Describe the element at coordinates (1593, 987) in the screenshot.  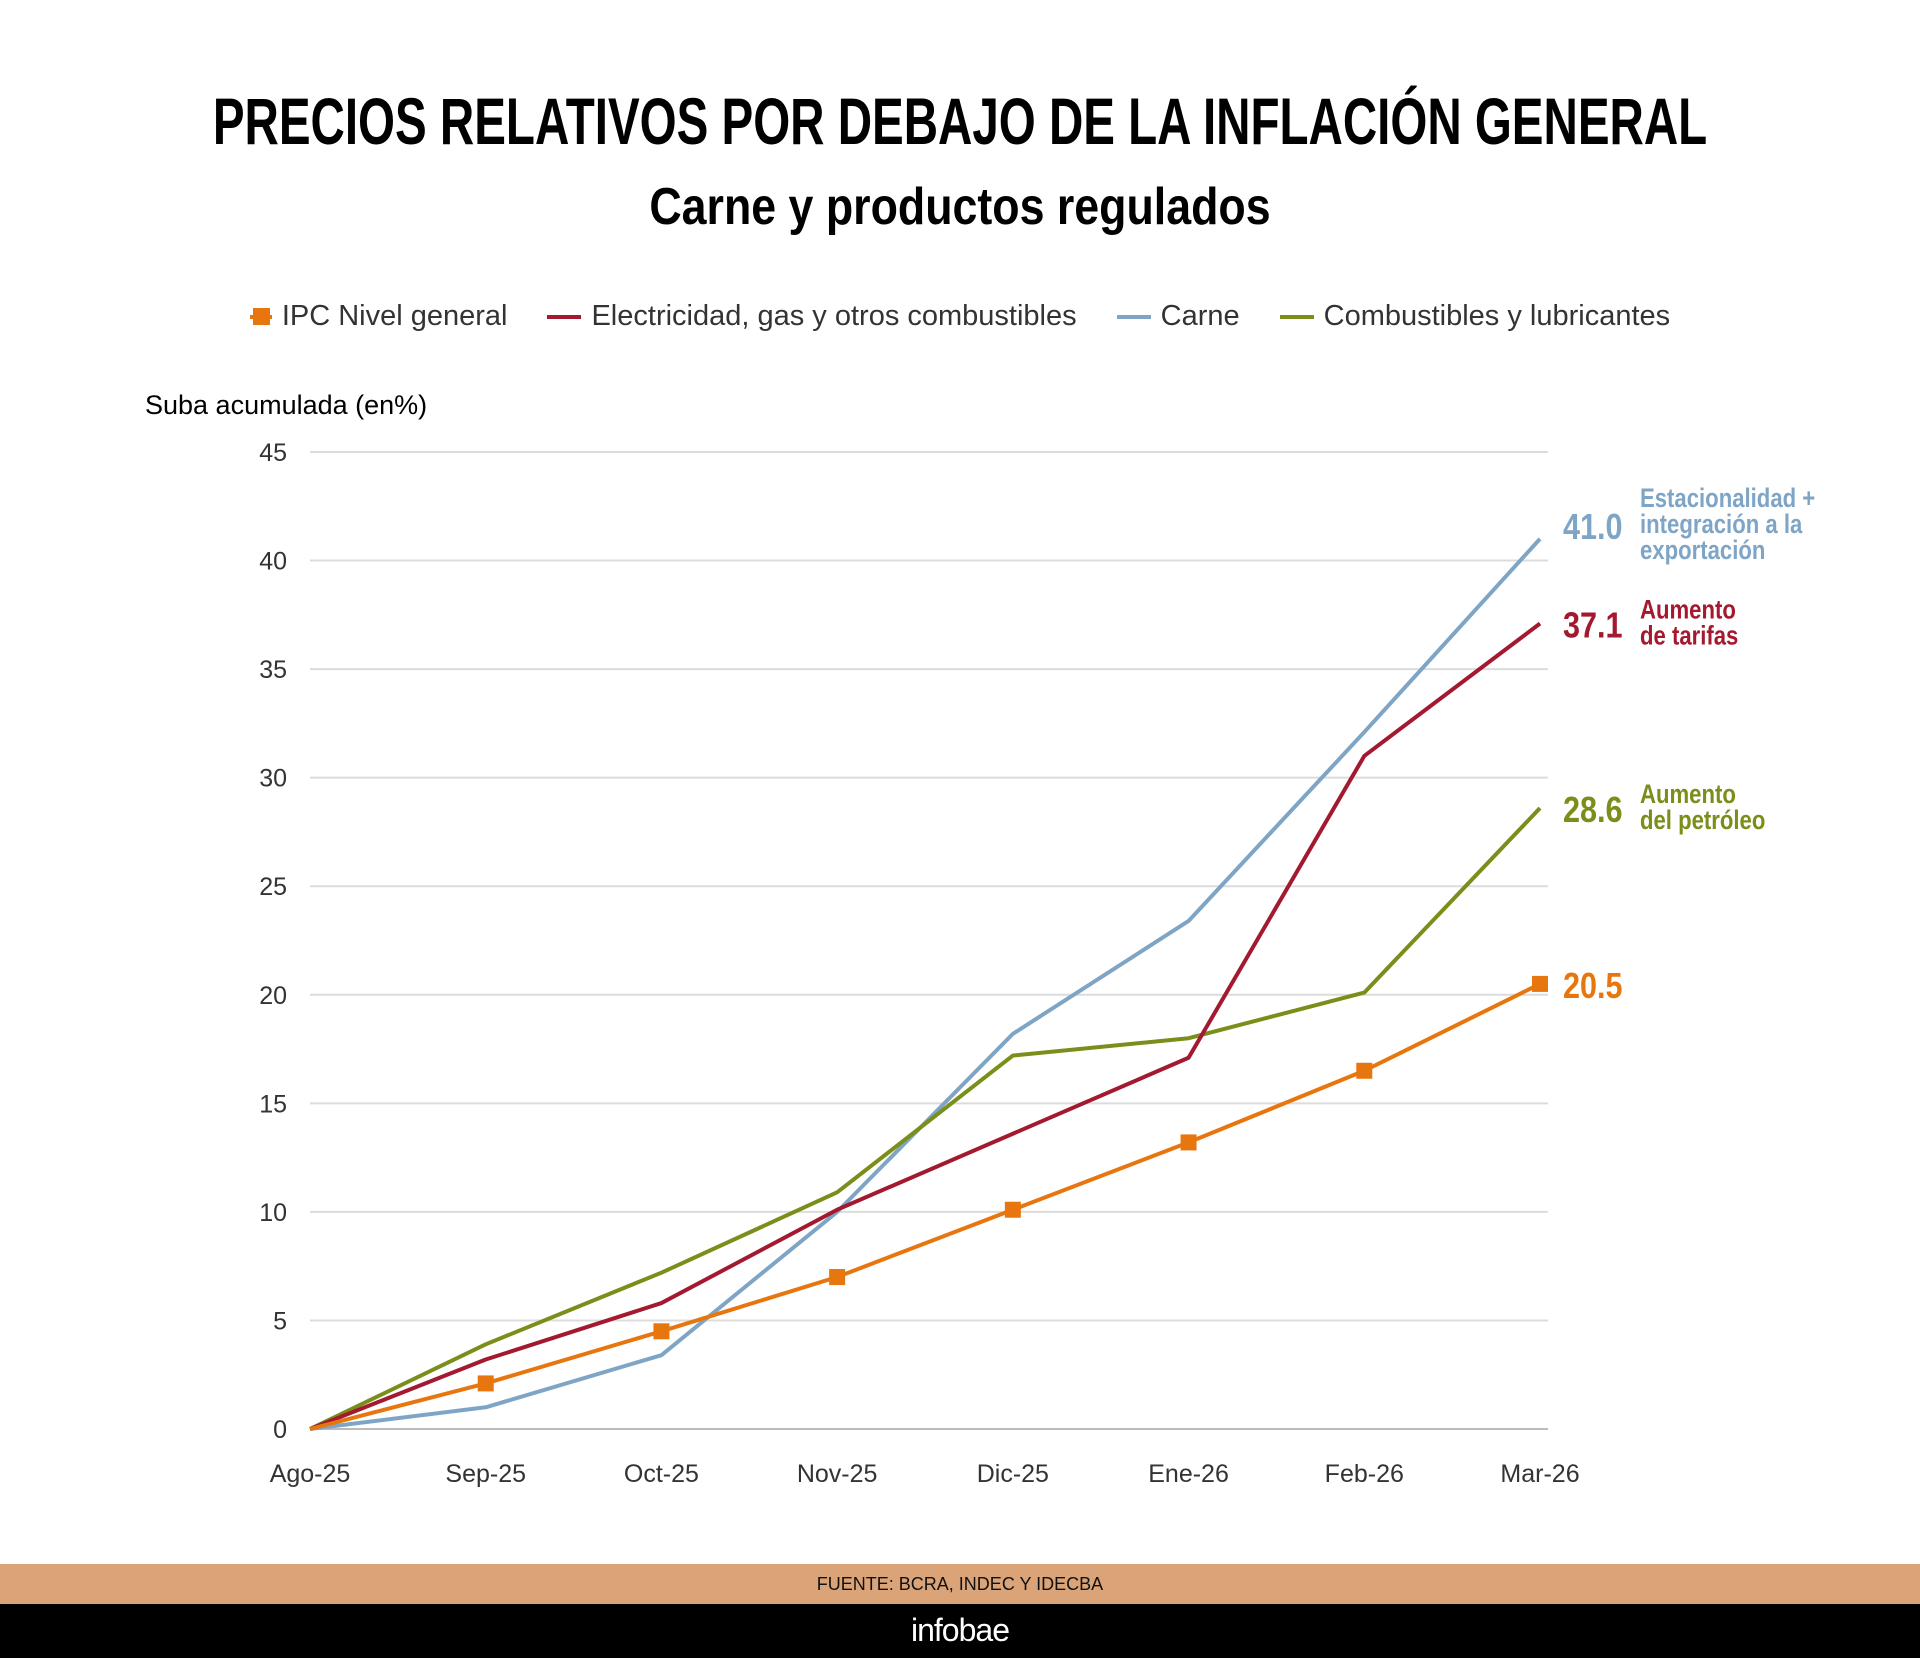
I see `end-value-label: 20.5` at that location.